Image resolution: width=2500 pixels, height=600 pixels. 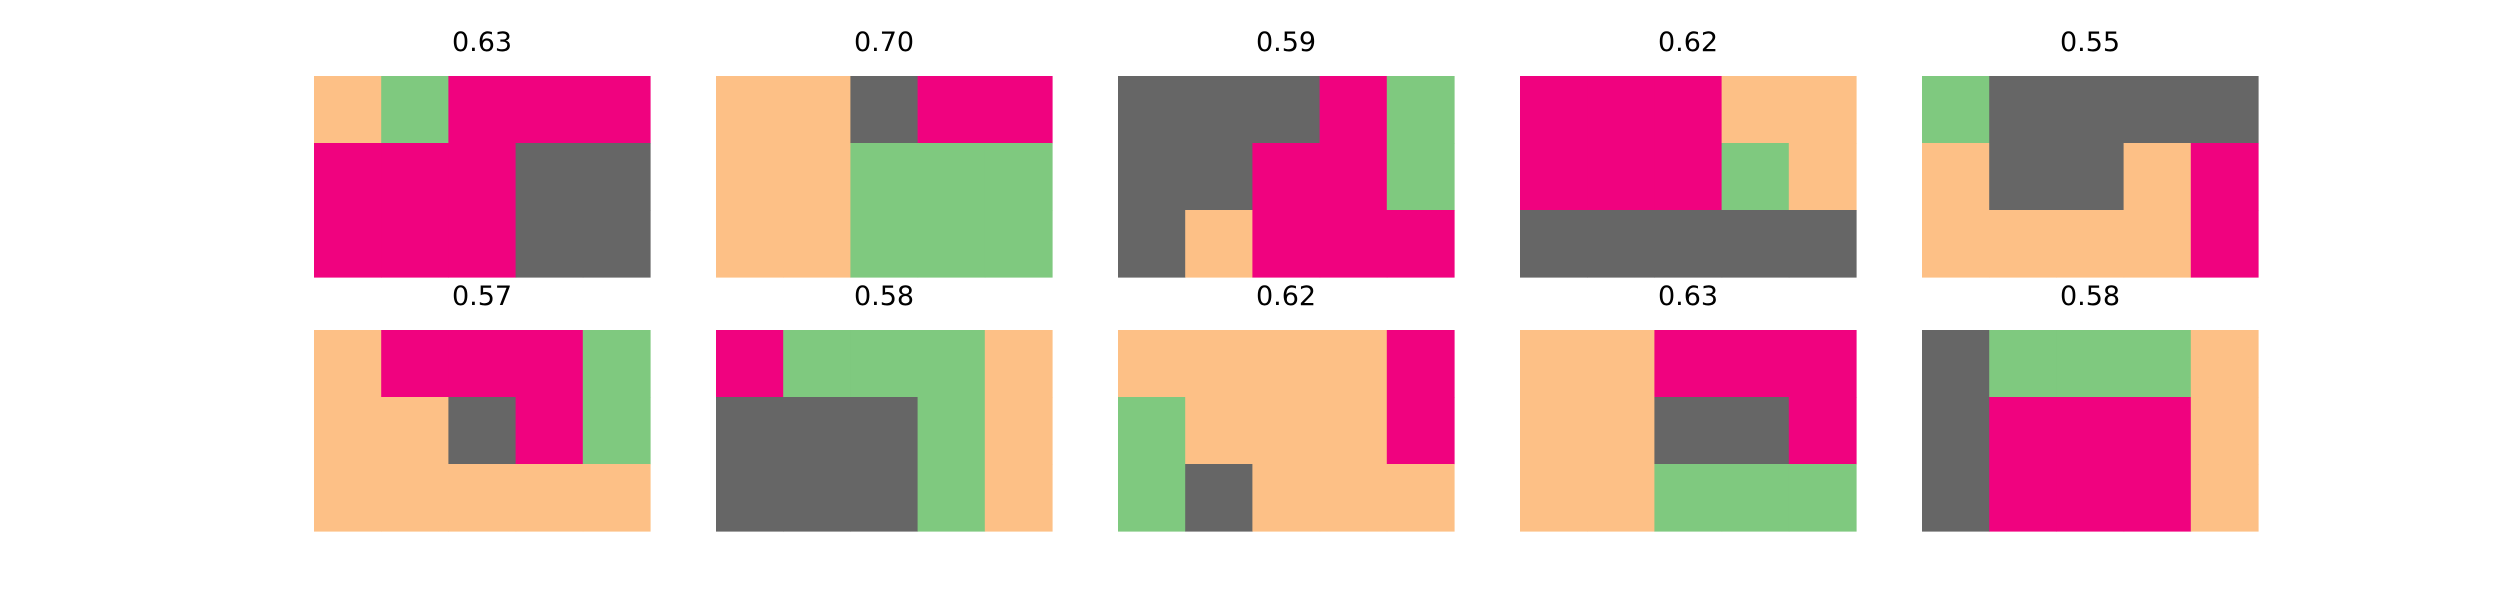 I want to click on panel-2: 0.70, so click(x=884, y=152).